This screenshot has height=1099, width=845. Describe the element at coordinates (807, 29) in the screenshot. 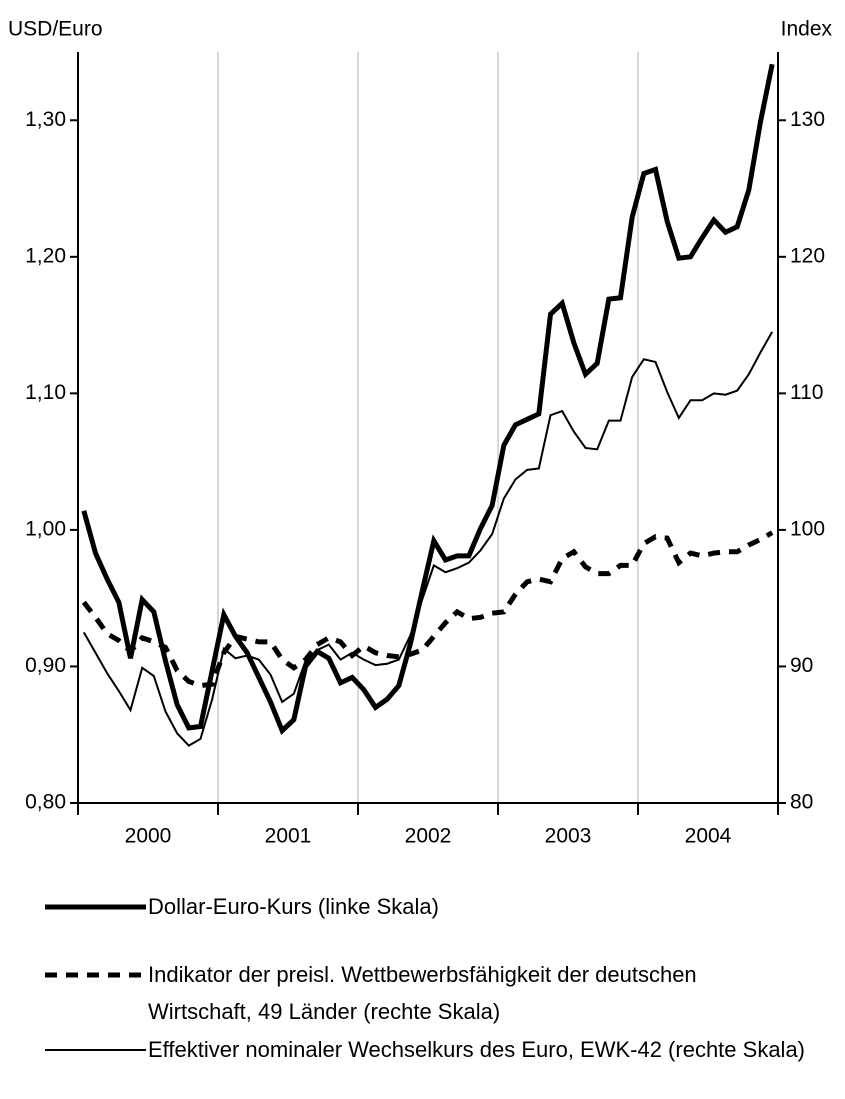

I see `y2-axis-label: Index` at that location.